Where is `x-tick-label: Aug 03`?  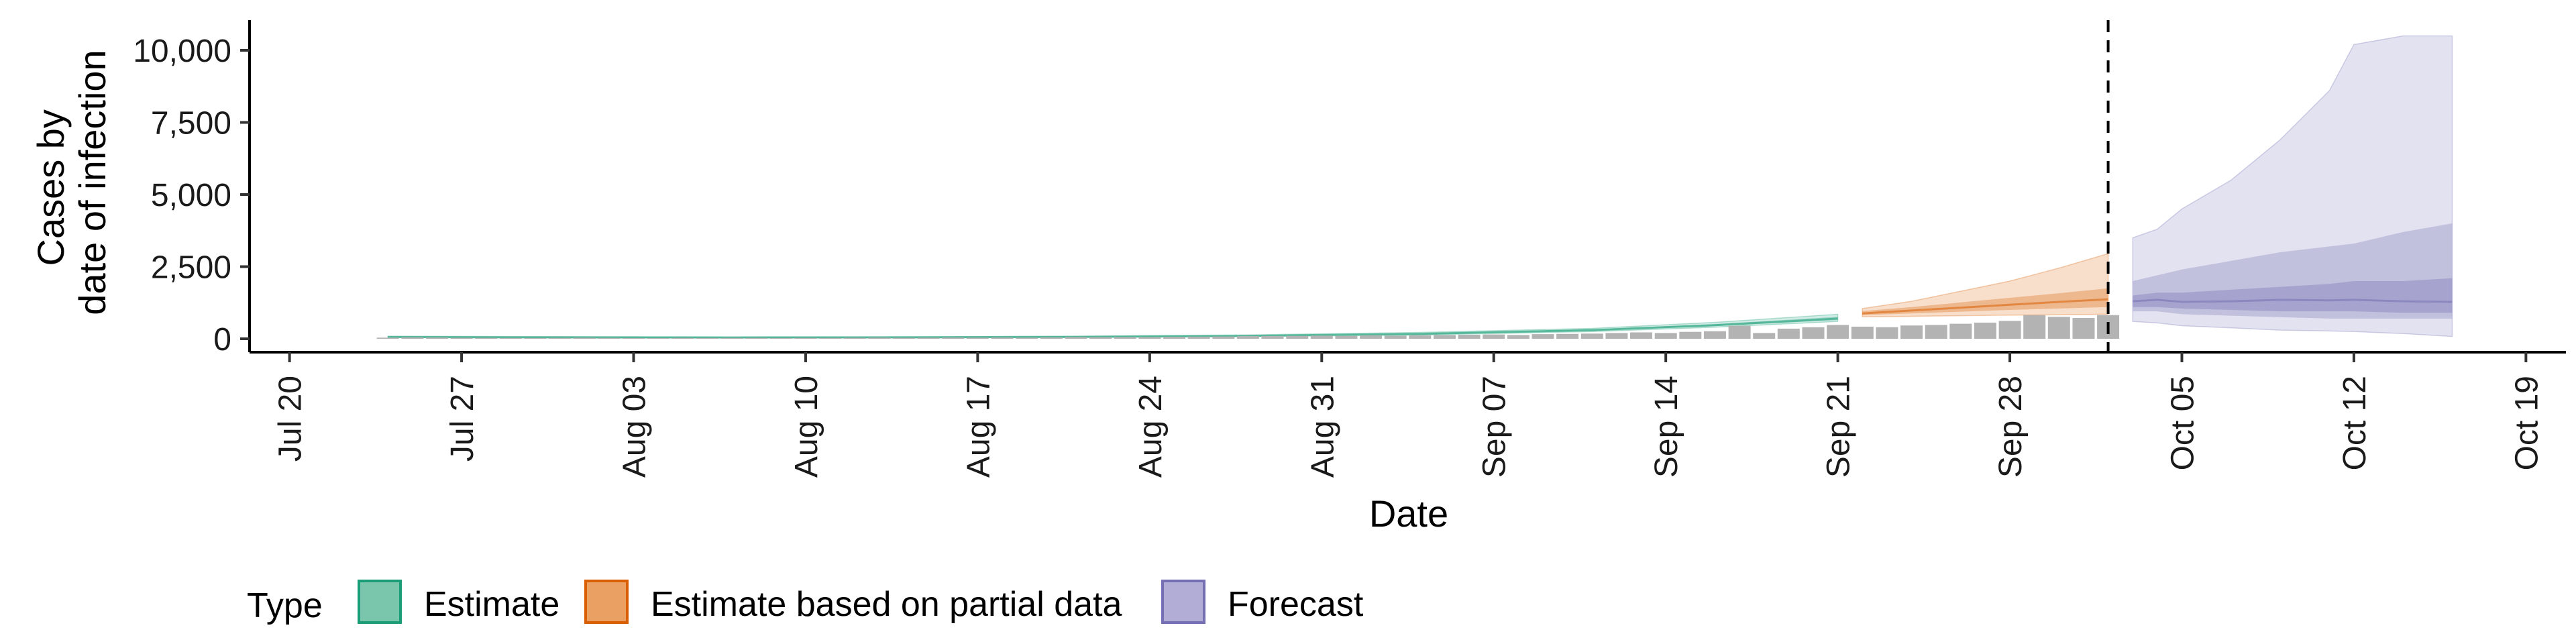
x-tick-label: Aug 03 is located at coordinates (635, 427).